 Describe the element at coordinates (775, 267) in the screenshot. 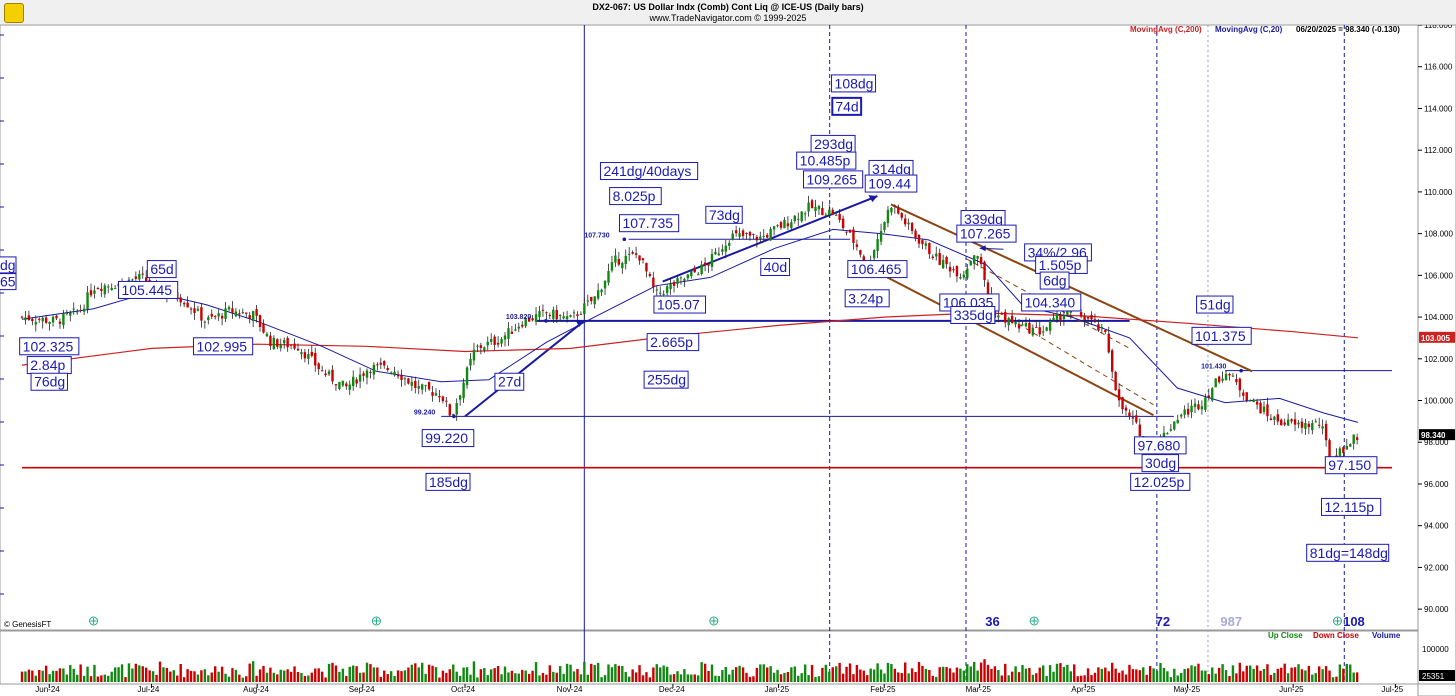

I see `annotation-label: 40d` at that location.